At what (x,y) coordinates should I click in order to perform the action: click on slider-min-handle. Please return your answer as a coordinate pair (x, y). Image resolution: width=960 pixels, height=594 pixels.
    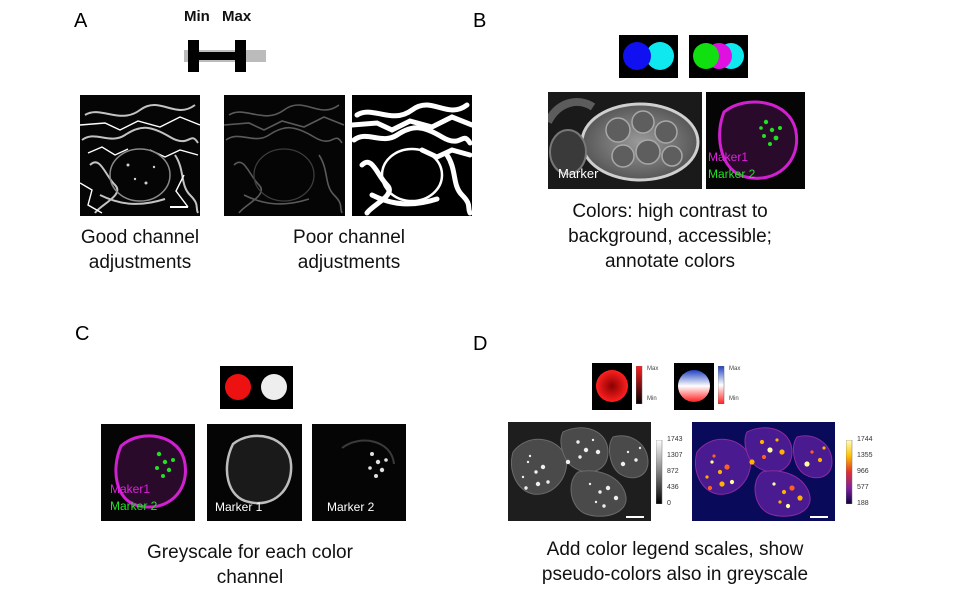
    Looking at the image, I should click on (193, 56).